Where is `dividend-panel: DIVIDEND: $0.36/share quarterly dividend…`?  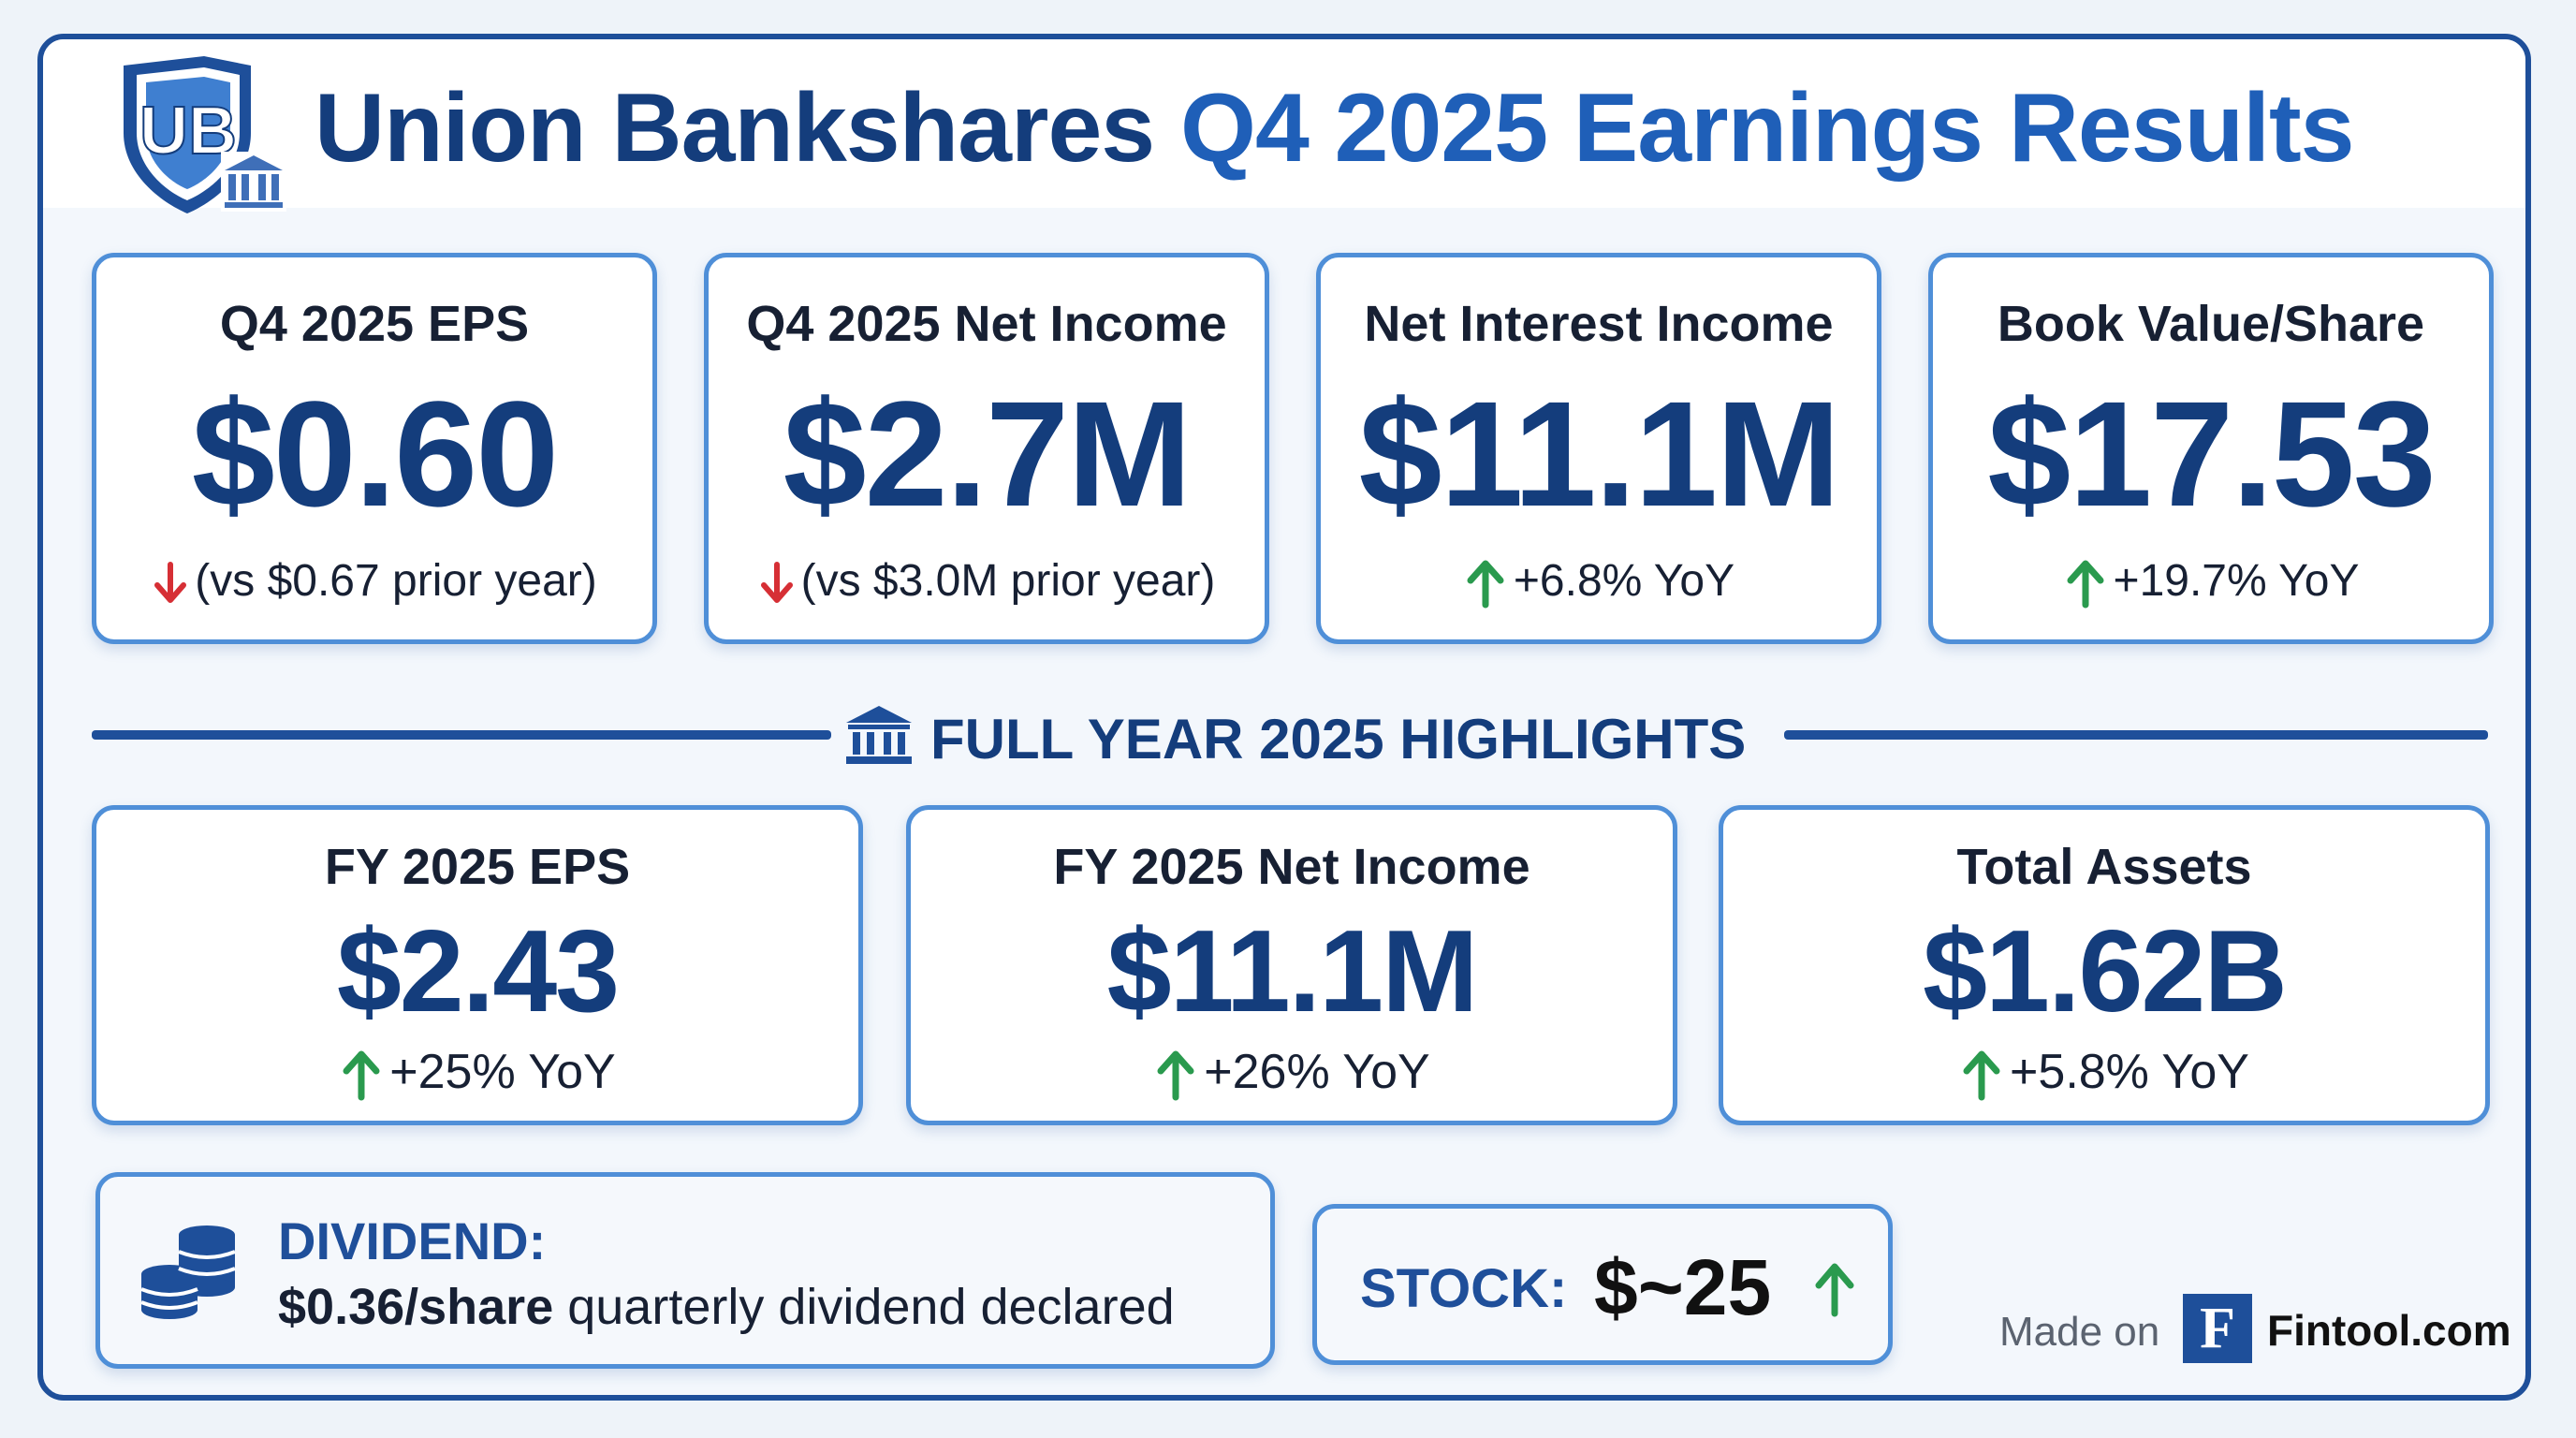
dividend-panel: DIVIDEND: $0.36/share quarterly dividend… is located at coordinates (685, 1270).